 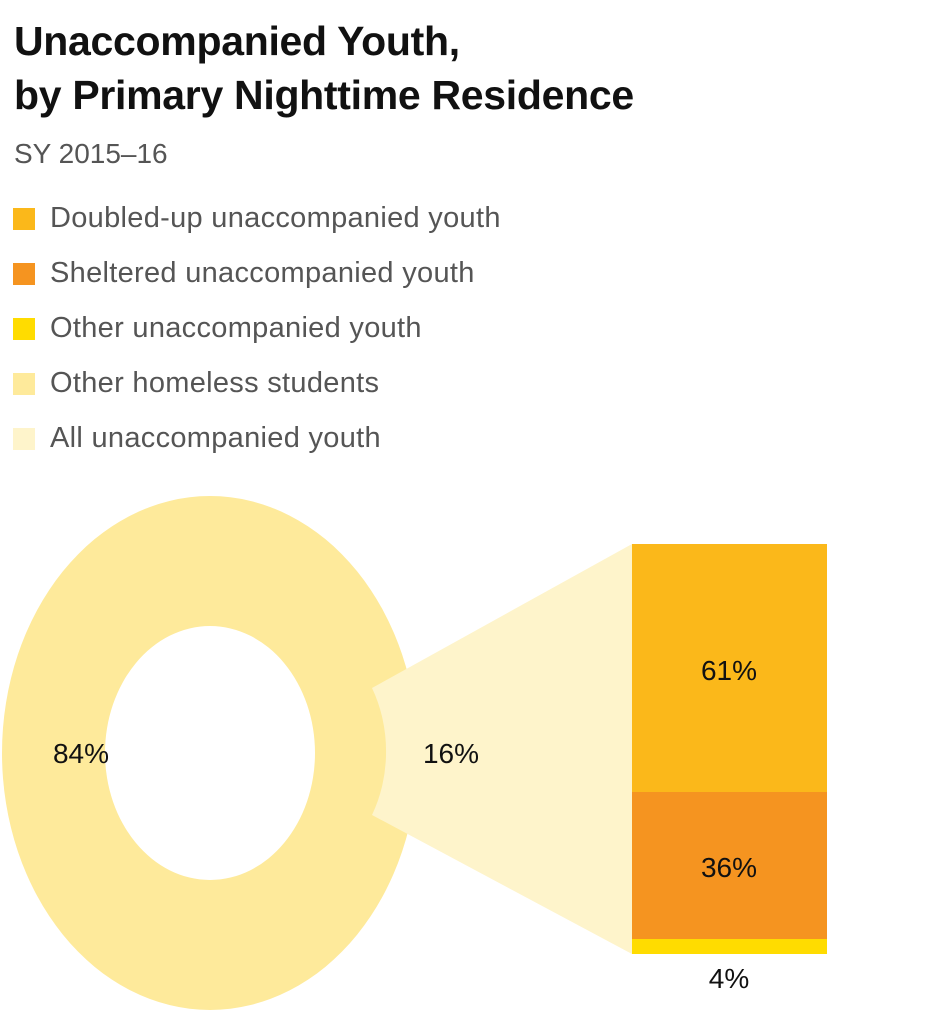 I want to click on legend-label: All unaccompanied youth, so click(x=215, y=438).